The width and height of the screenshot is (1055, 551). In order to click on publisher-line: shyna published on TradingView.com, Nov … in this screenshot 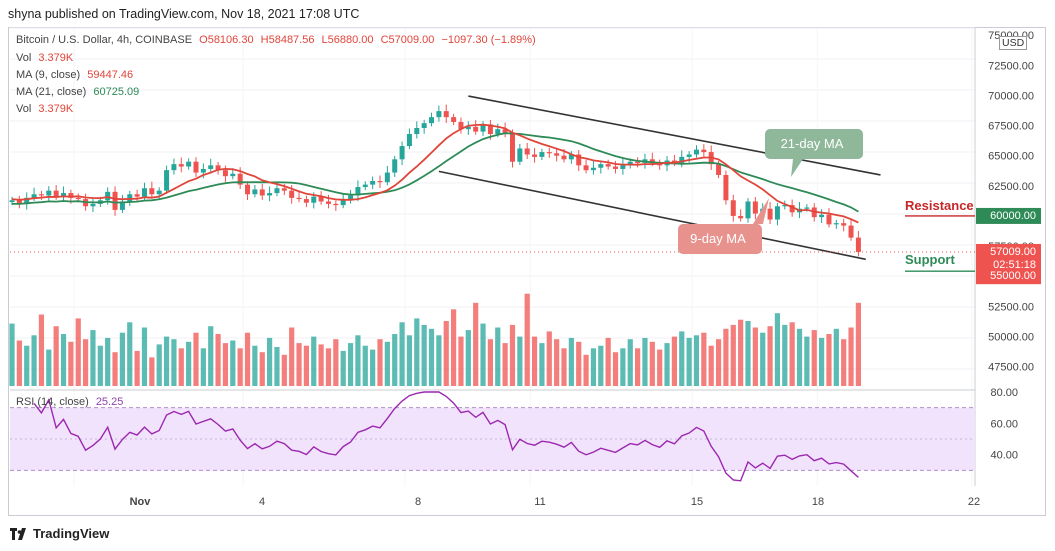, I will do `click(184, 14)`.